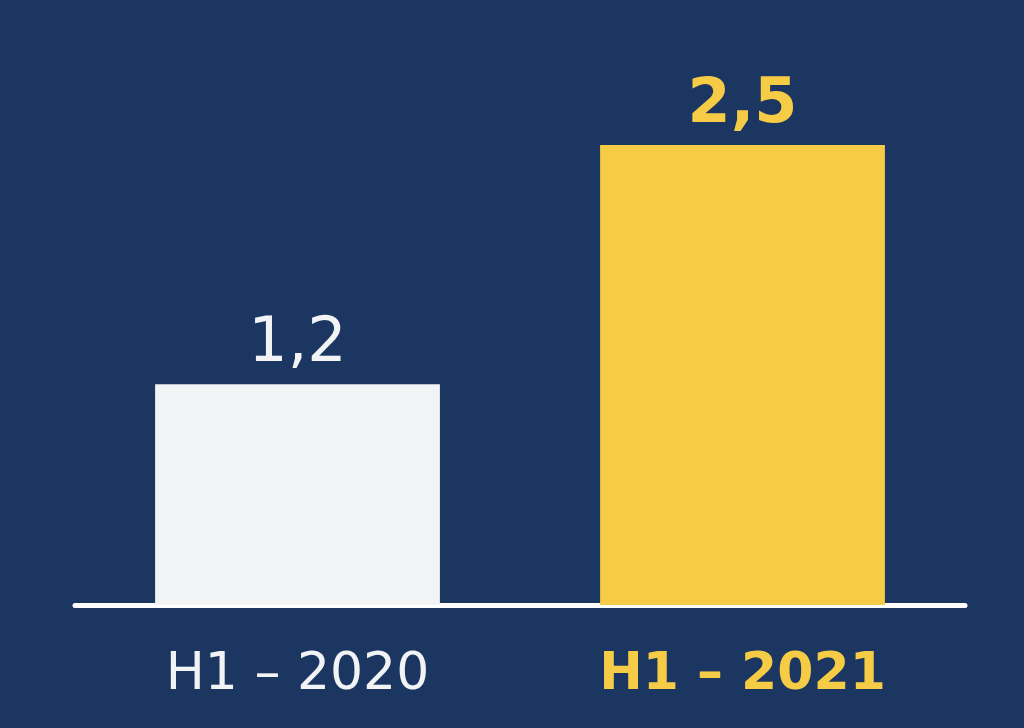 The width and height of the screenshot is (1024, 728). What do you see at coordinates (297, 671) in the screenshot?
I see `x-tick-label: H1 – 2020` at bounding box center [297, 671].